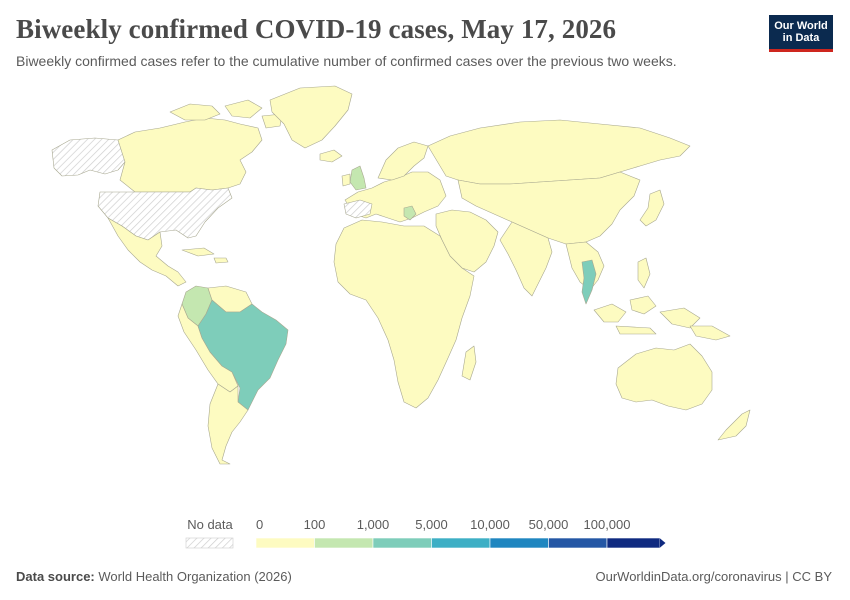  I want to click on map-region-argentina, so click(228, 424).